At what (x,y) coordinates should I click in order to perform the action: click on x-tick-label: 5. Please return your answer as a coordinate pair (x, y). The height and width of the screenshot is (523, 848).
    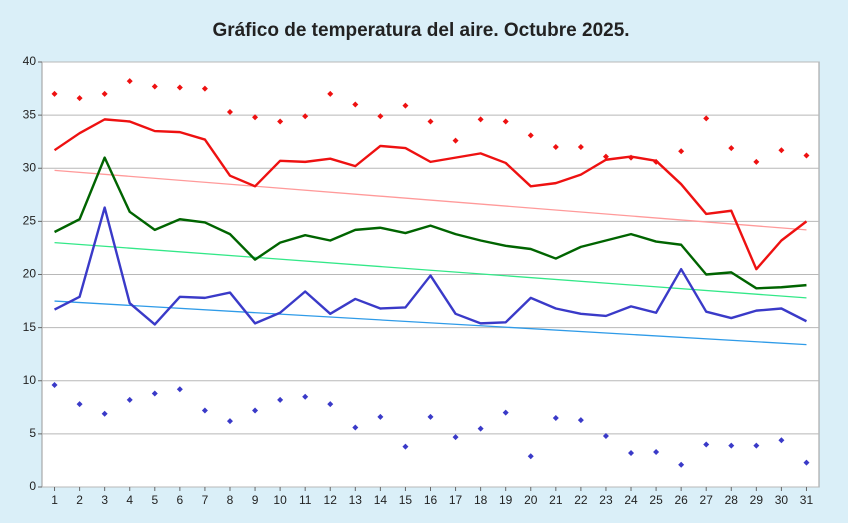
    Looking at the image, I should click on (154, 500).